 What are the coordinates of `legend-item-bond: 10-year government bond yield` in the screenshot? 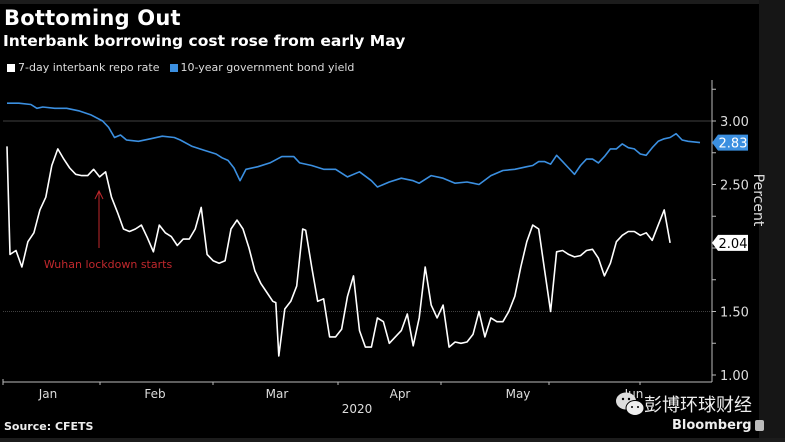 It's located at (262, 67).